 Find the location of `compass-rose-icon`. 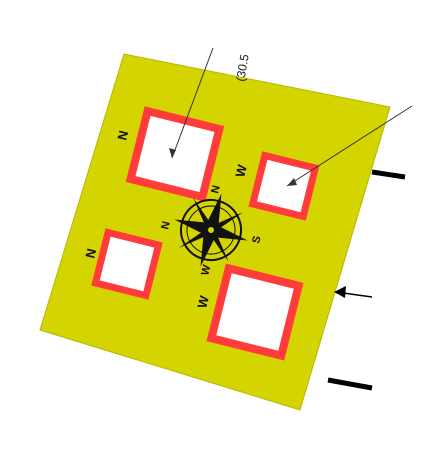

compass-rose-icon is located at coordinates (211, 230).